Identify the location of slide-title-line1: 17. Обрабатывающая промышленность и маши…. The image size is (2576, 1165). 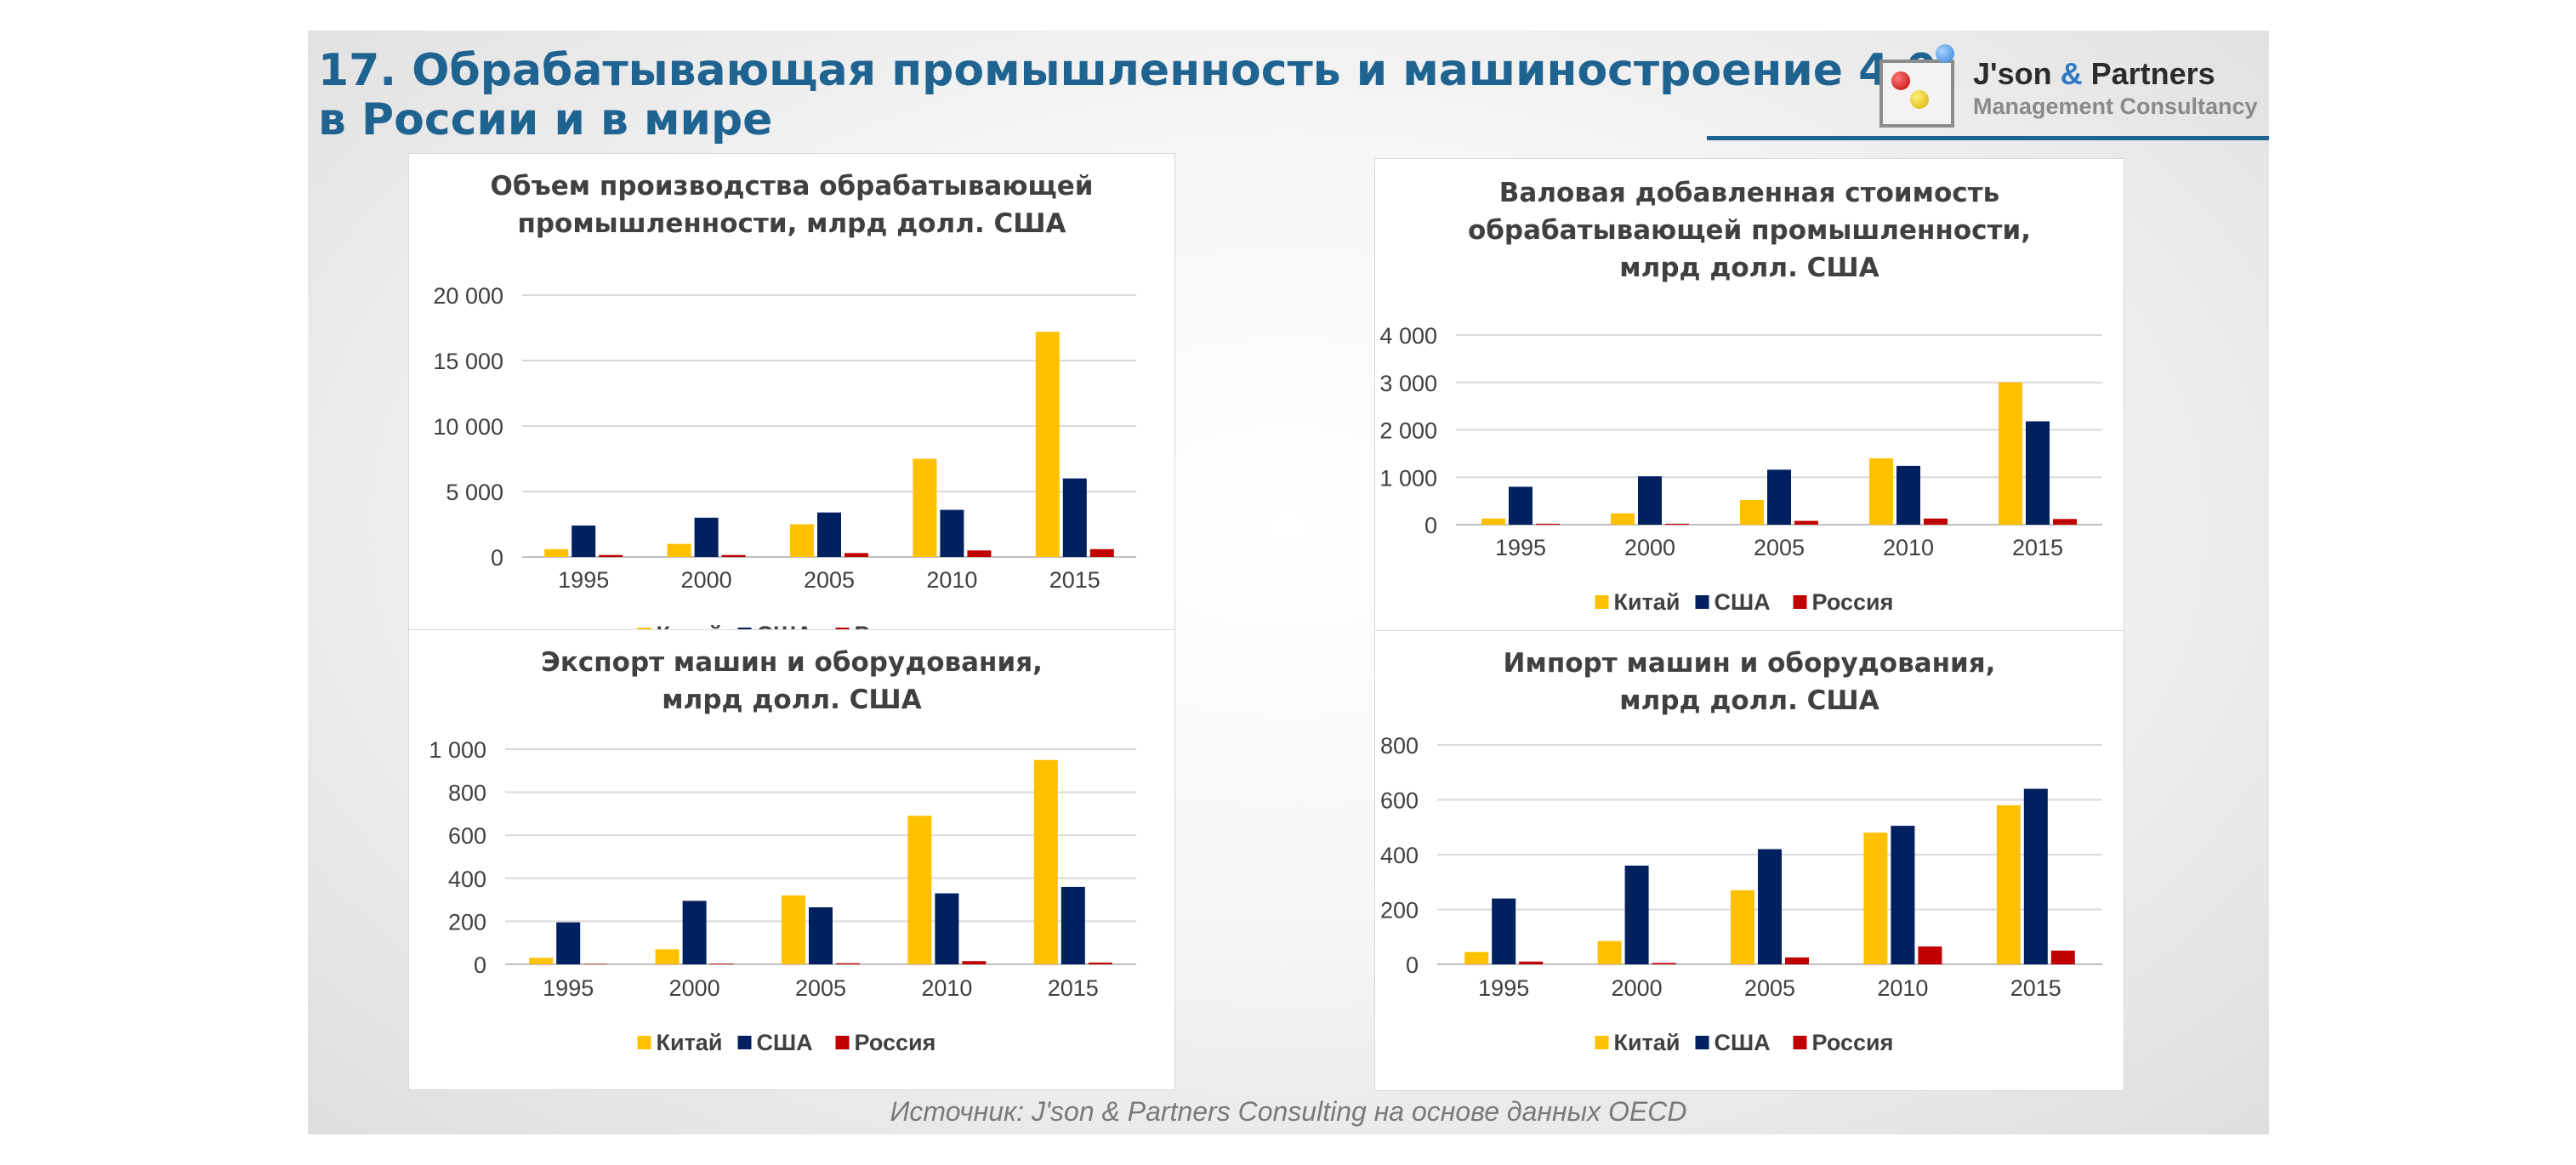
(1127, 70).